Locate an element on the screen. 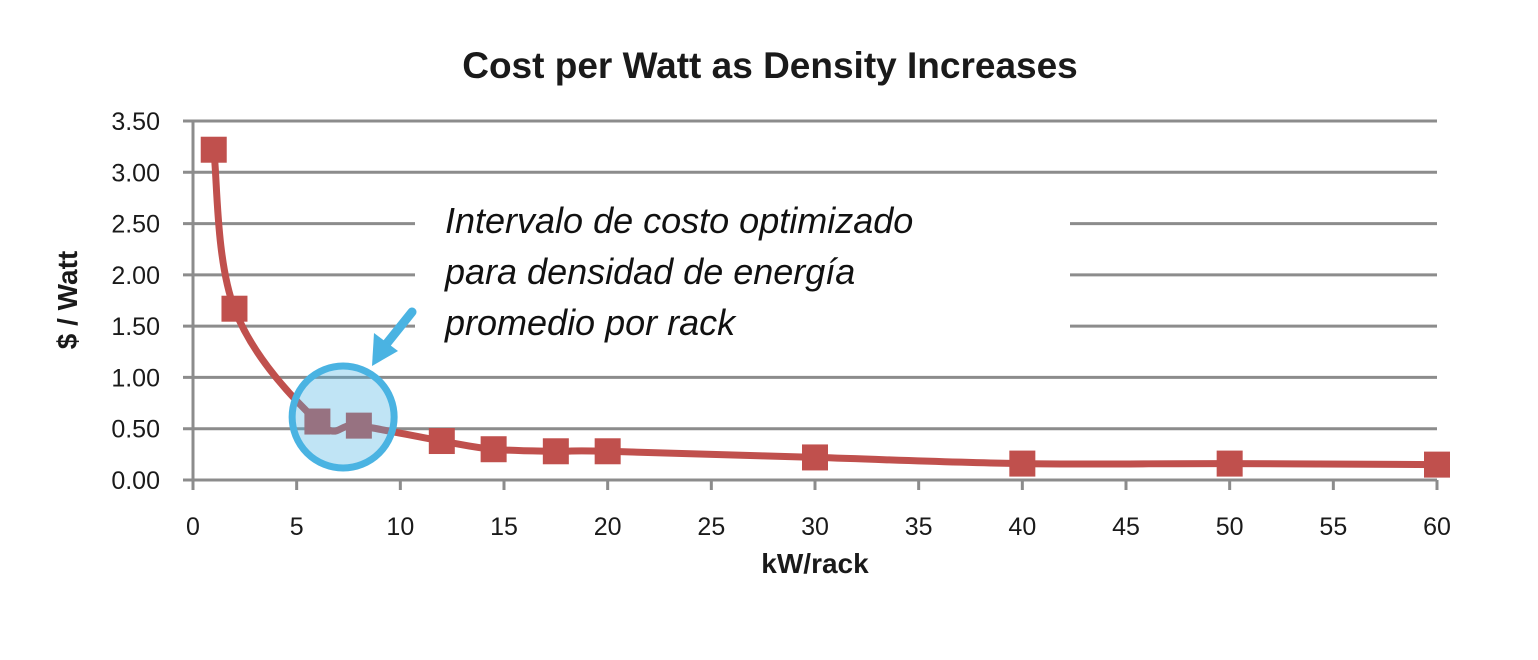  x-tick-label: 60 is located at coordinates (1437, 527).